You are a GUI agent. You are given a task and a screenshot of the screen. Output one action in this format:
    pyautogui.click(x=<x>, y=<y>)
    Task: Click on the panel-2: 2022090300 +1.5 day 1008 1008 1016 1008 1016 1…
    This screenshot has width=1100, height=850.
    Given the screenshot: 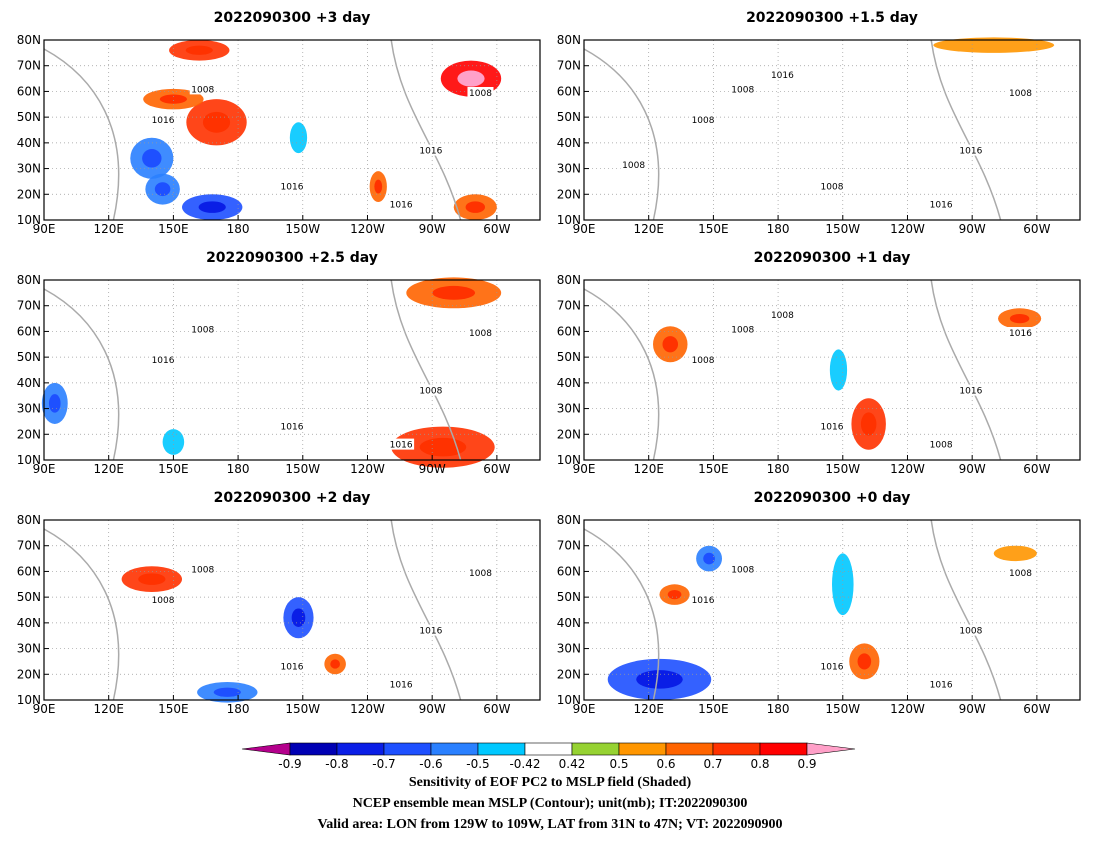 What is the action you would take?
    pyautogui.click(x=819, y=123)
    